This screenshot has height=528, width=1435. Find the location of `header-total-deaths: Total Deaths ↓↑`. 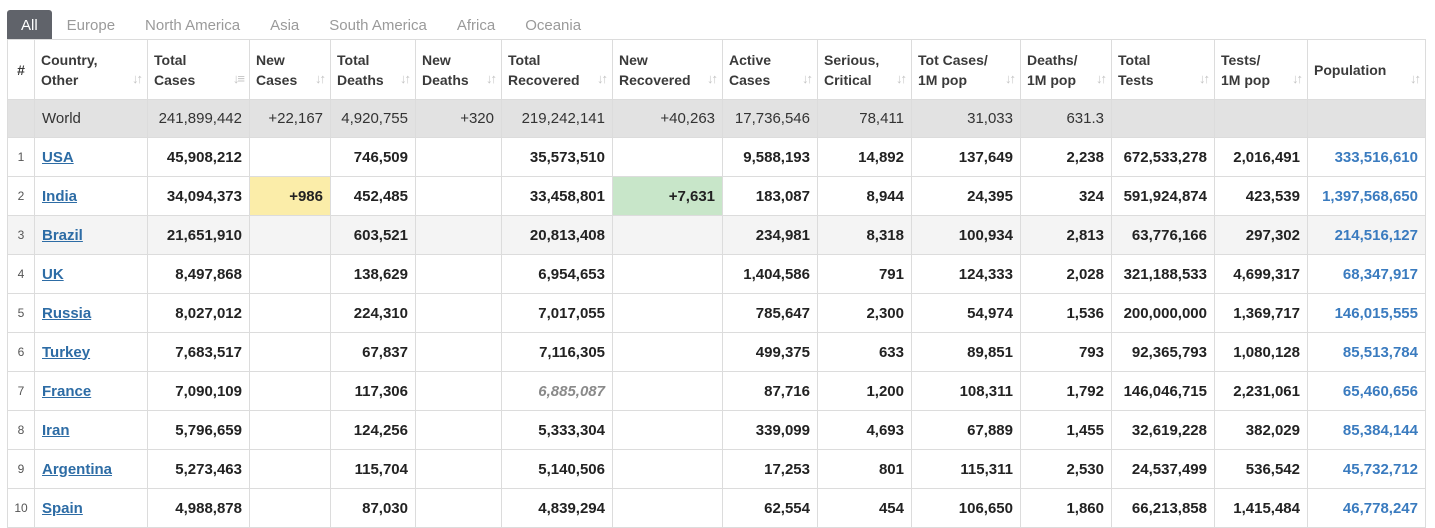

header-total-deaths: Total Deaths ↓↑ is located at coordinates (373, 69).